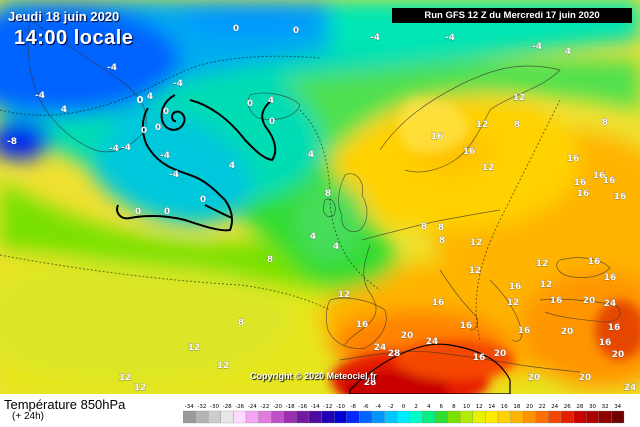  Describe the element at coordinates (579, 407) in the screenshot. I see `scale-tick-label: 28` at that location.